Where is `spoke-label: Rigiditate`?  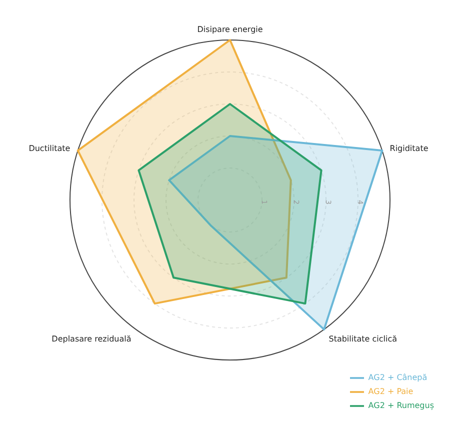
spoke-label: Rigiditate is located at coordinates (409, 148).